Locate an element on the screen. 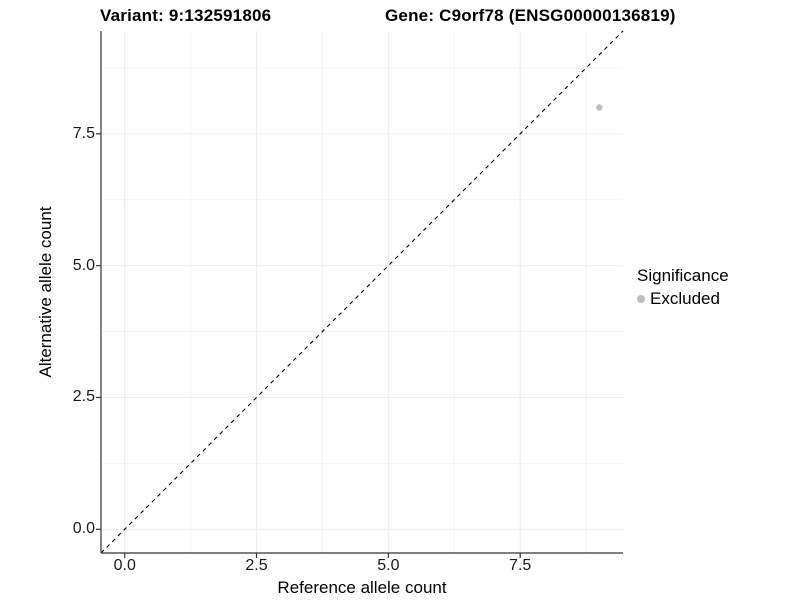 The image size is (800, 600). x-tick-label: 7.5 is located at coordinates (520, 565).